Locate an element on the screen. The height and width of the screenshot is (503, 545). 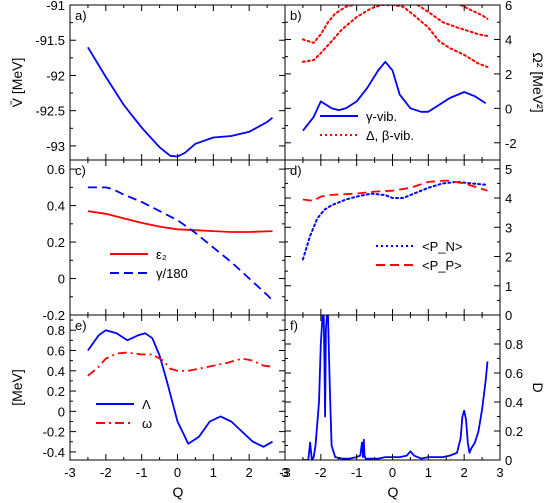
panel-e: 0.8 0.6 0.4 0.2 0 -0.2 -0.4 e) [MeV] Λω is located at coordinates (147, 387).